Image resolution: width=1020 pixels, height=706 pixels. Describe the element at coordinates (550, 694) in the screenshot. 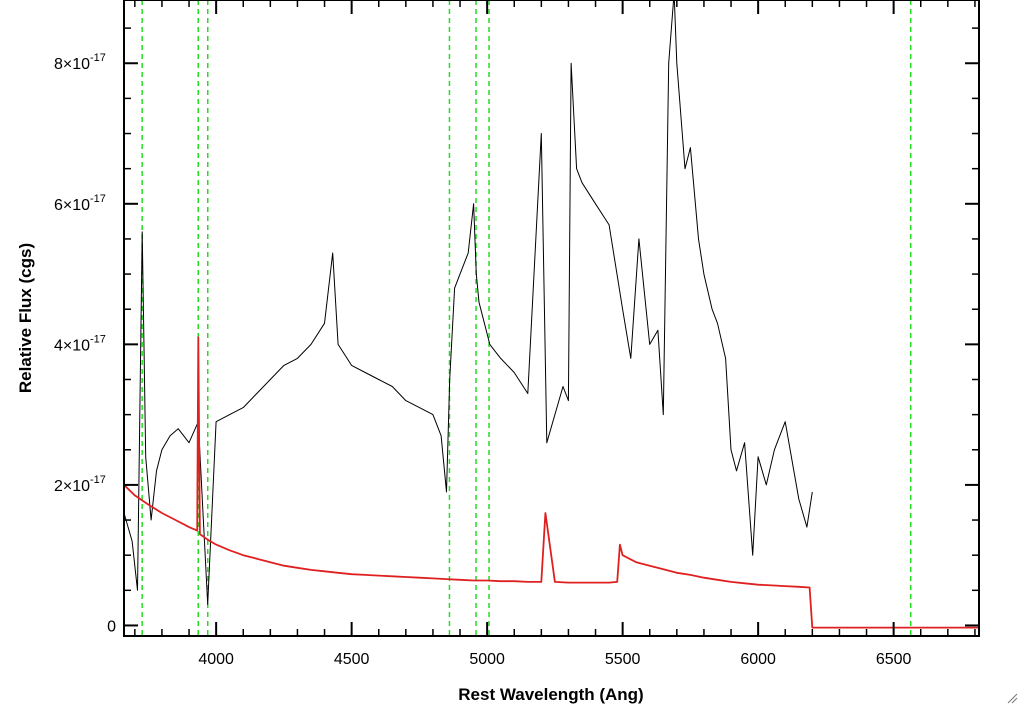

I see `x-axis-title: Rest Wavelength (Ang)` at that location.